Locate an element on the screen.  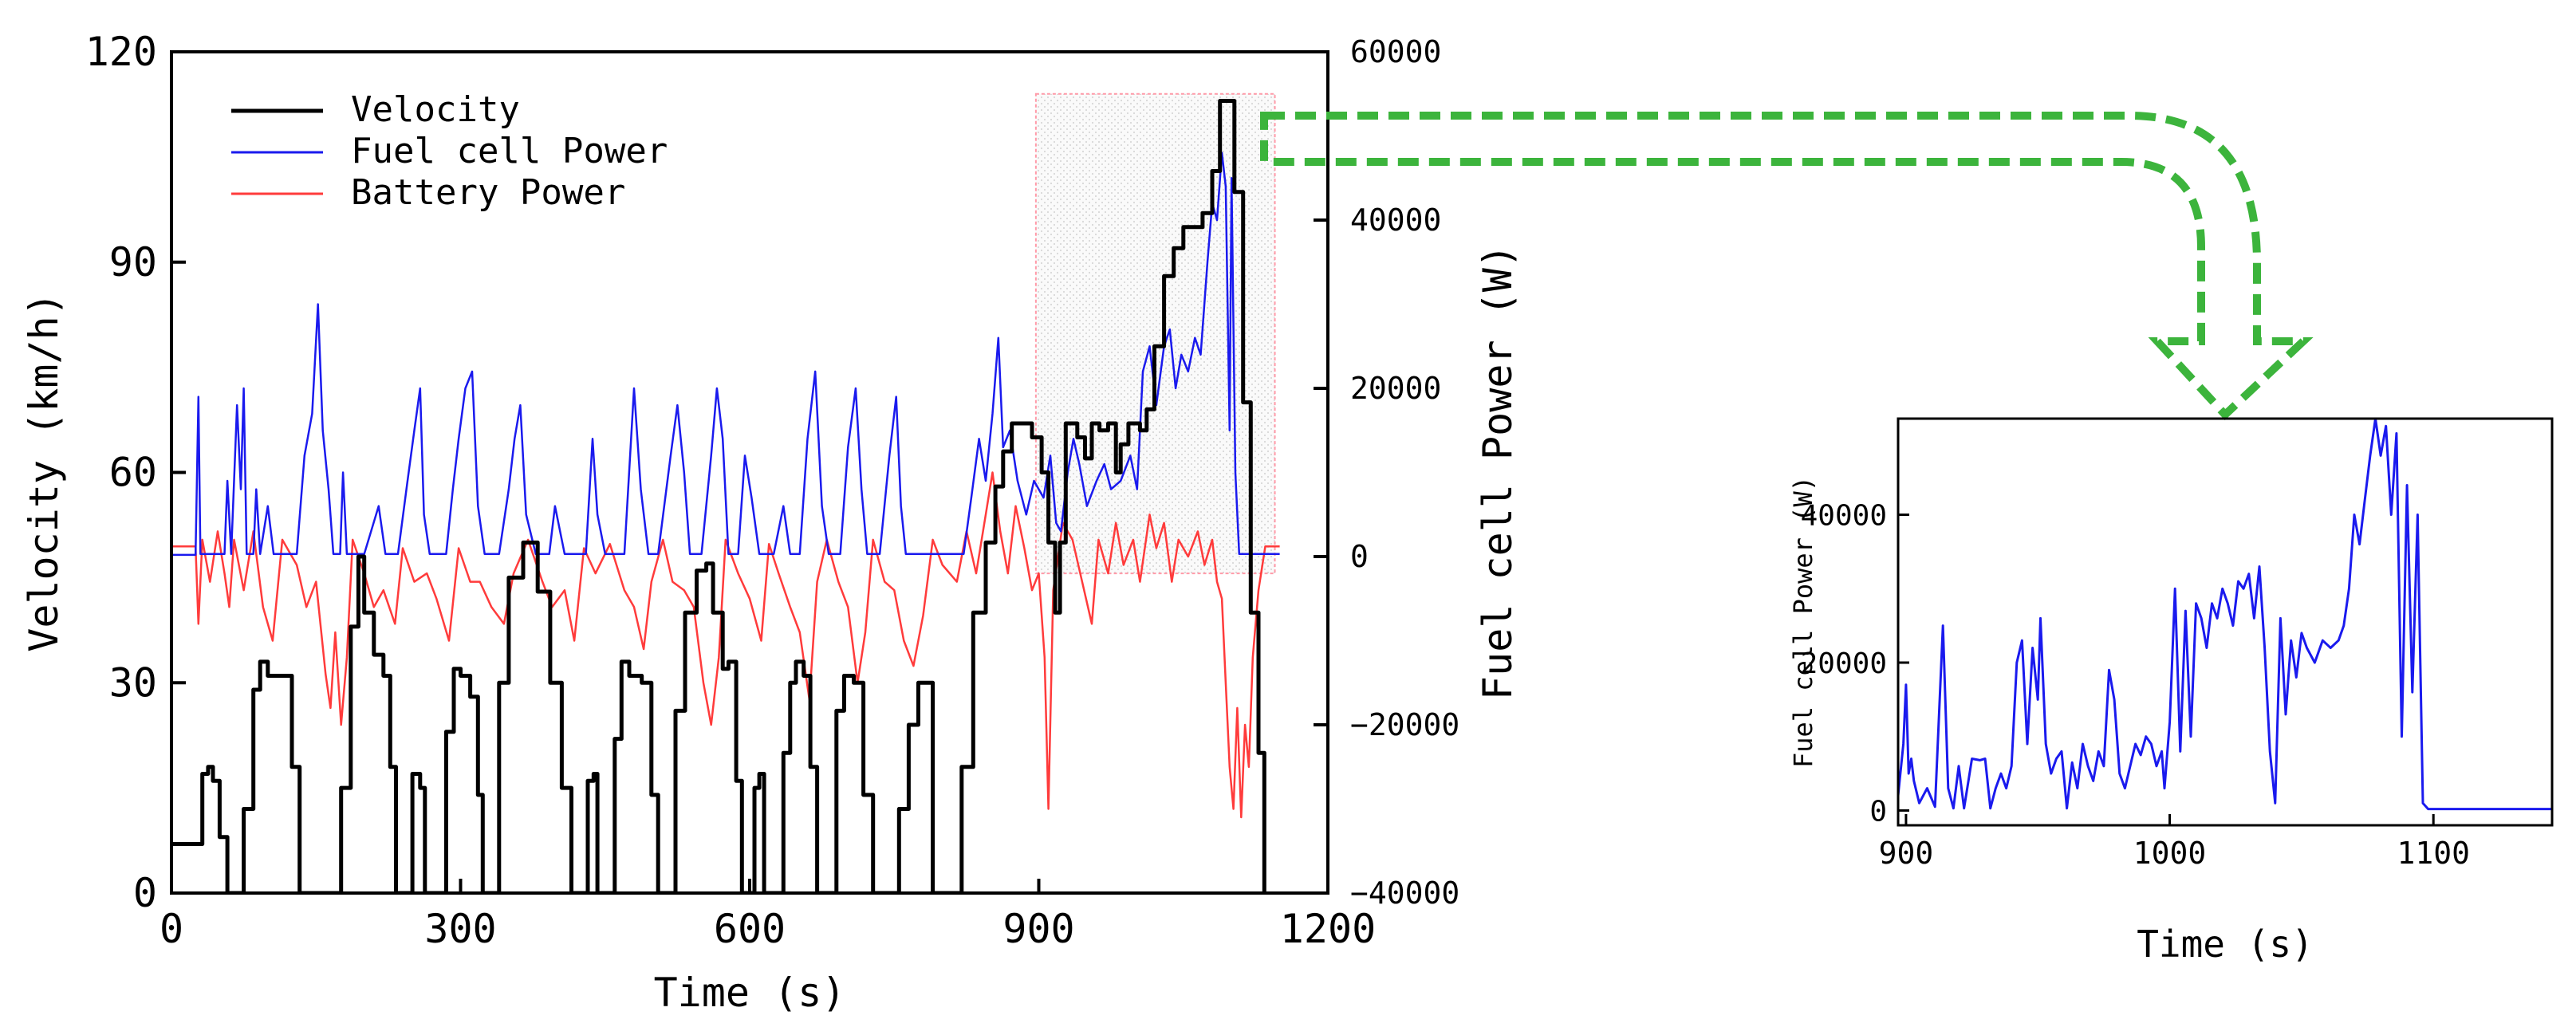
y-tick-label: 120 is located at coordinates (121, 52).